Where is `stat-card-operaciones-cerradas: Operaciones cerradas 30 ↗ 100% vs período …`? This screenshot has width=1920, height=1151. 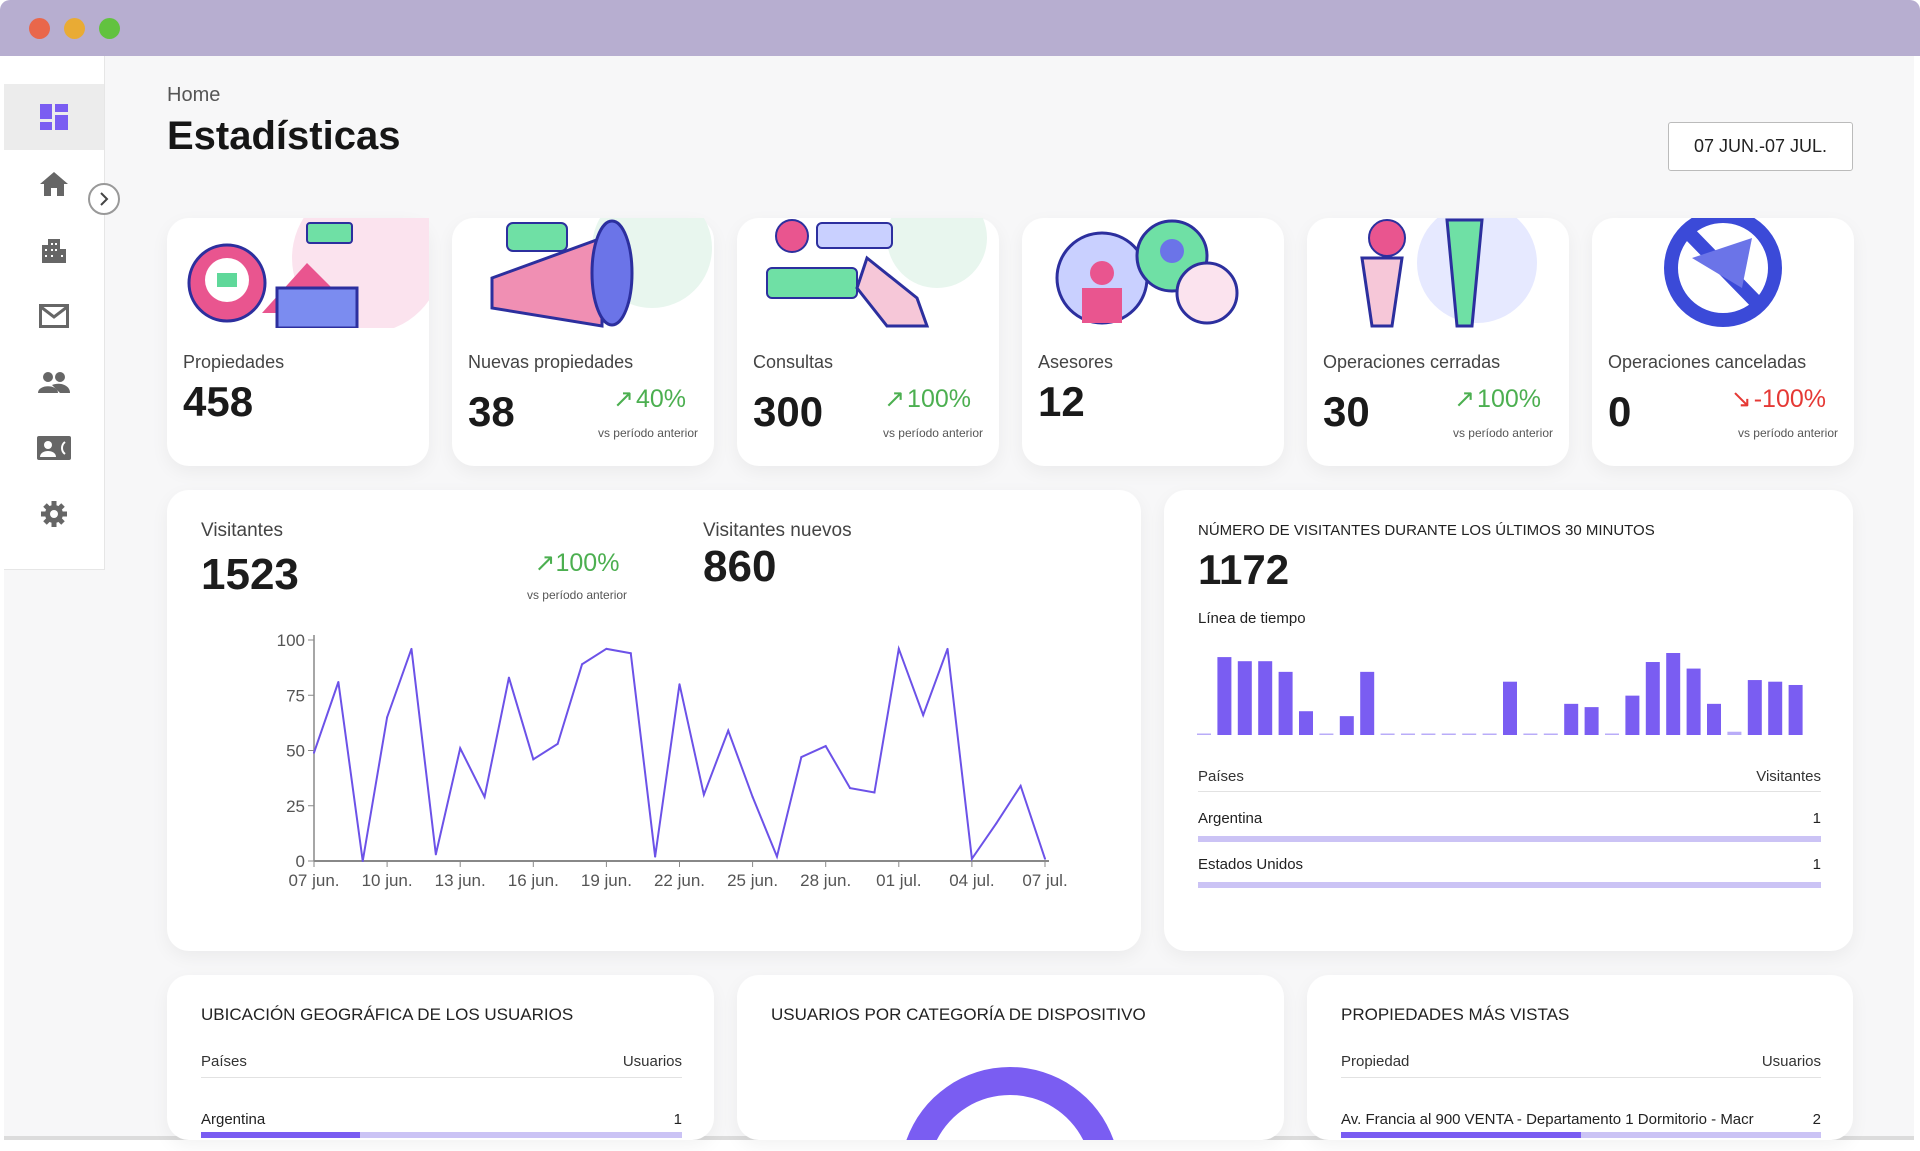
stat-card-operaciones-cerradas: Operaciones cerradas 30 ↗ 100% vs período … is located at coordinates (1438, 342).